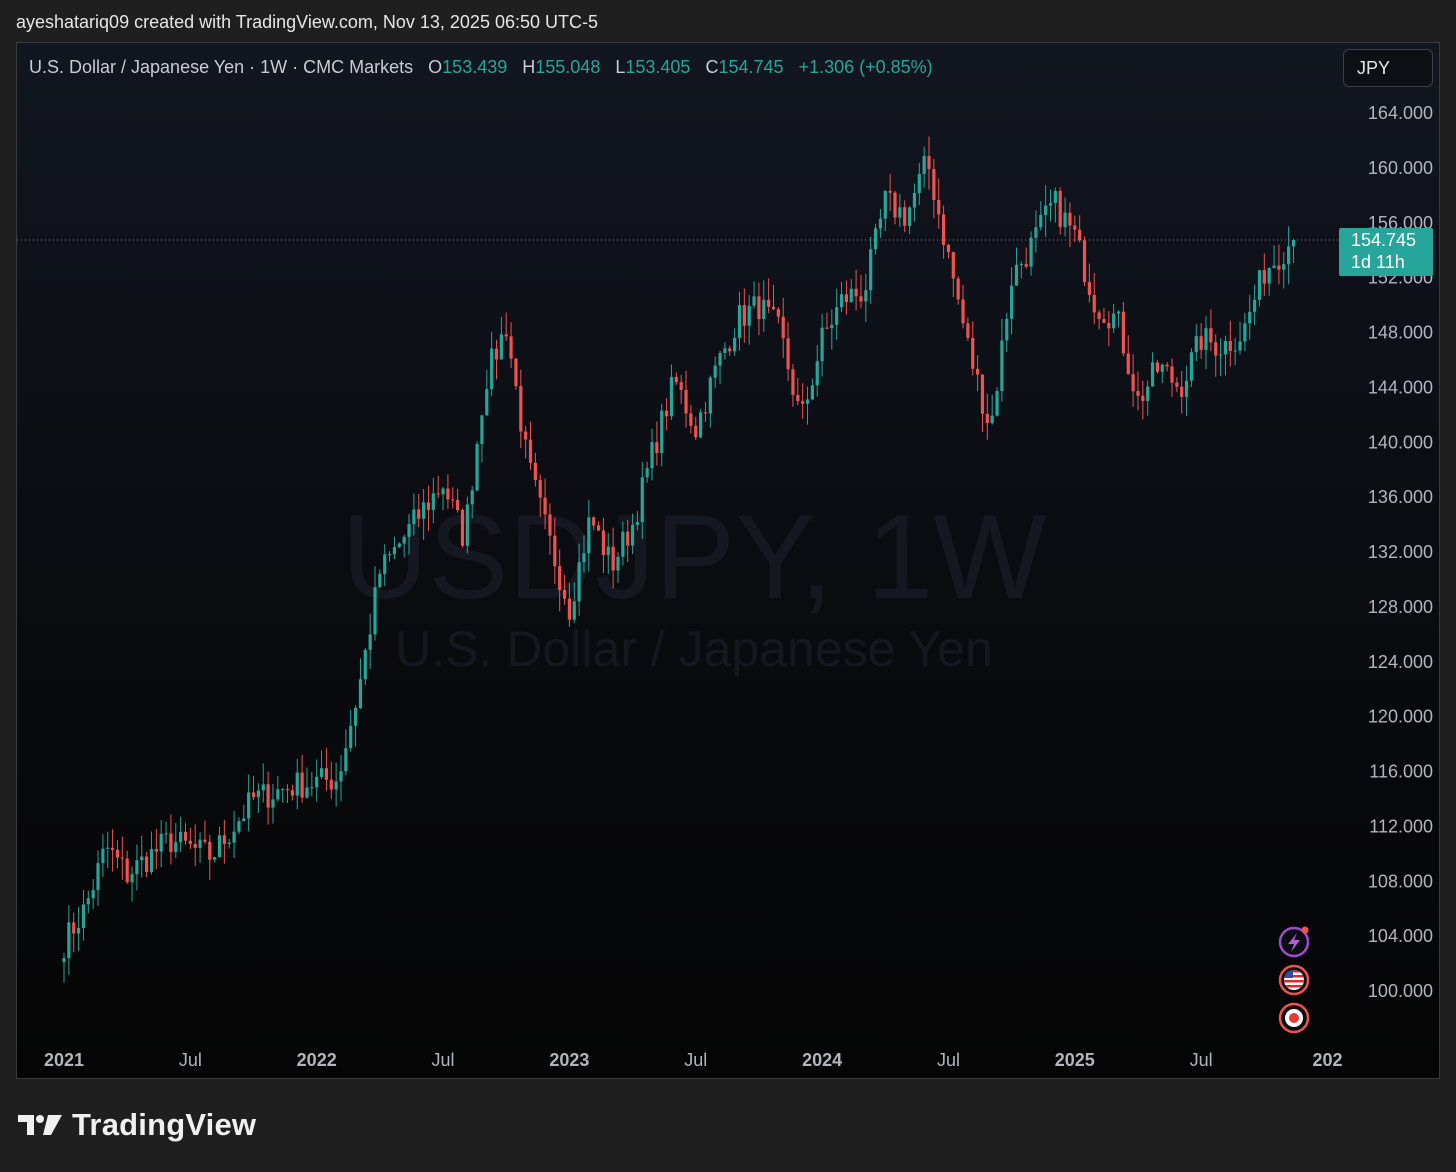 Image resolution: width=1456 pixels, height=1172 pixels. Describe the element at coordinates (1294, 1018) in the screenshot. I see `record-icon` at that location.